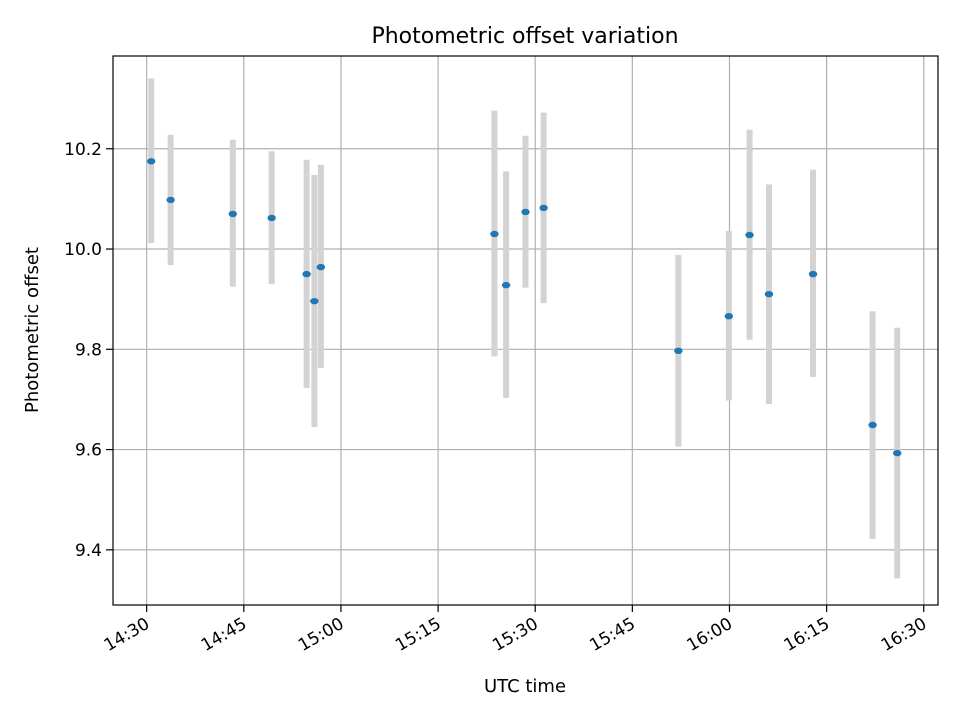 The image size is (960, 720). I want to click on y-tick-label-0: 9.4, so click(88, 551).